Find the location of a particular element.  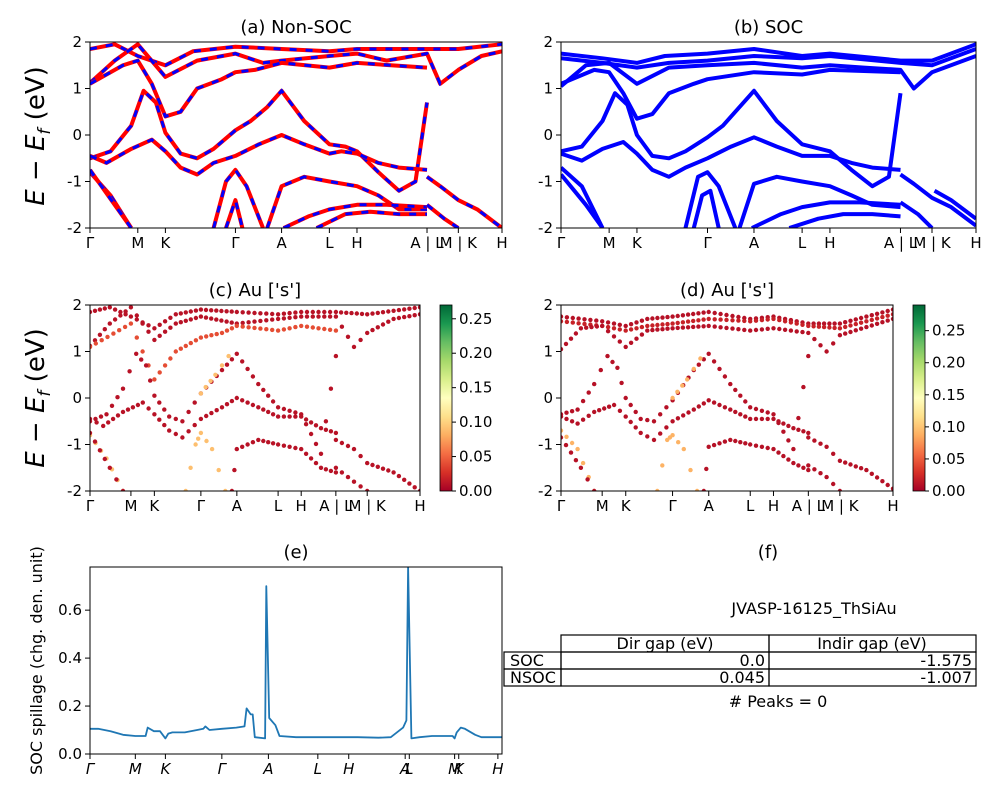

x-tick-label: H is located at coordinates (892, 506).